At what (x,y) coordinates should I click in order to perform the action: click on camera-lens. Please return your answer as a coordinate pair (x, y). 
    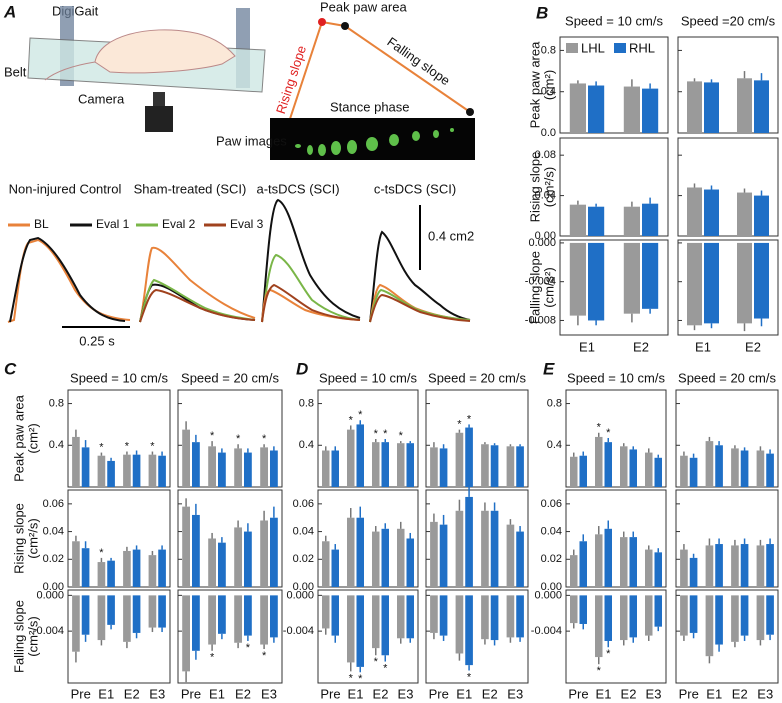
    Looking at the image, I should click on (159, 99).